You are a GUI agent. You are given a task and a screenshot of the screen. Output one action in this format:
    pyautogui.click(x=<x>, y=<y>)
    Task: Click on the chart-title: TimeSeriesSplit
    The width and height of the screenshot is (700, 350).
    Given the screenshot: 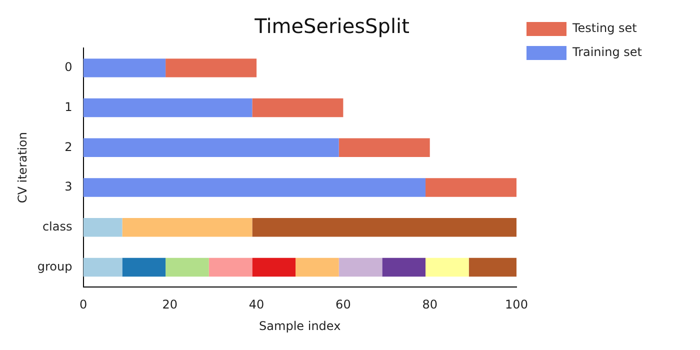 What is the action you would take?
    pyautogui.click(x=332, y=26)
    